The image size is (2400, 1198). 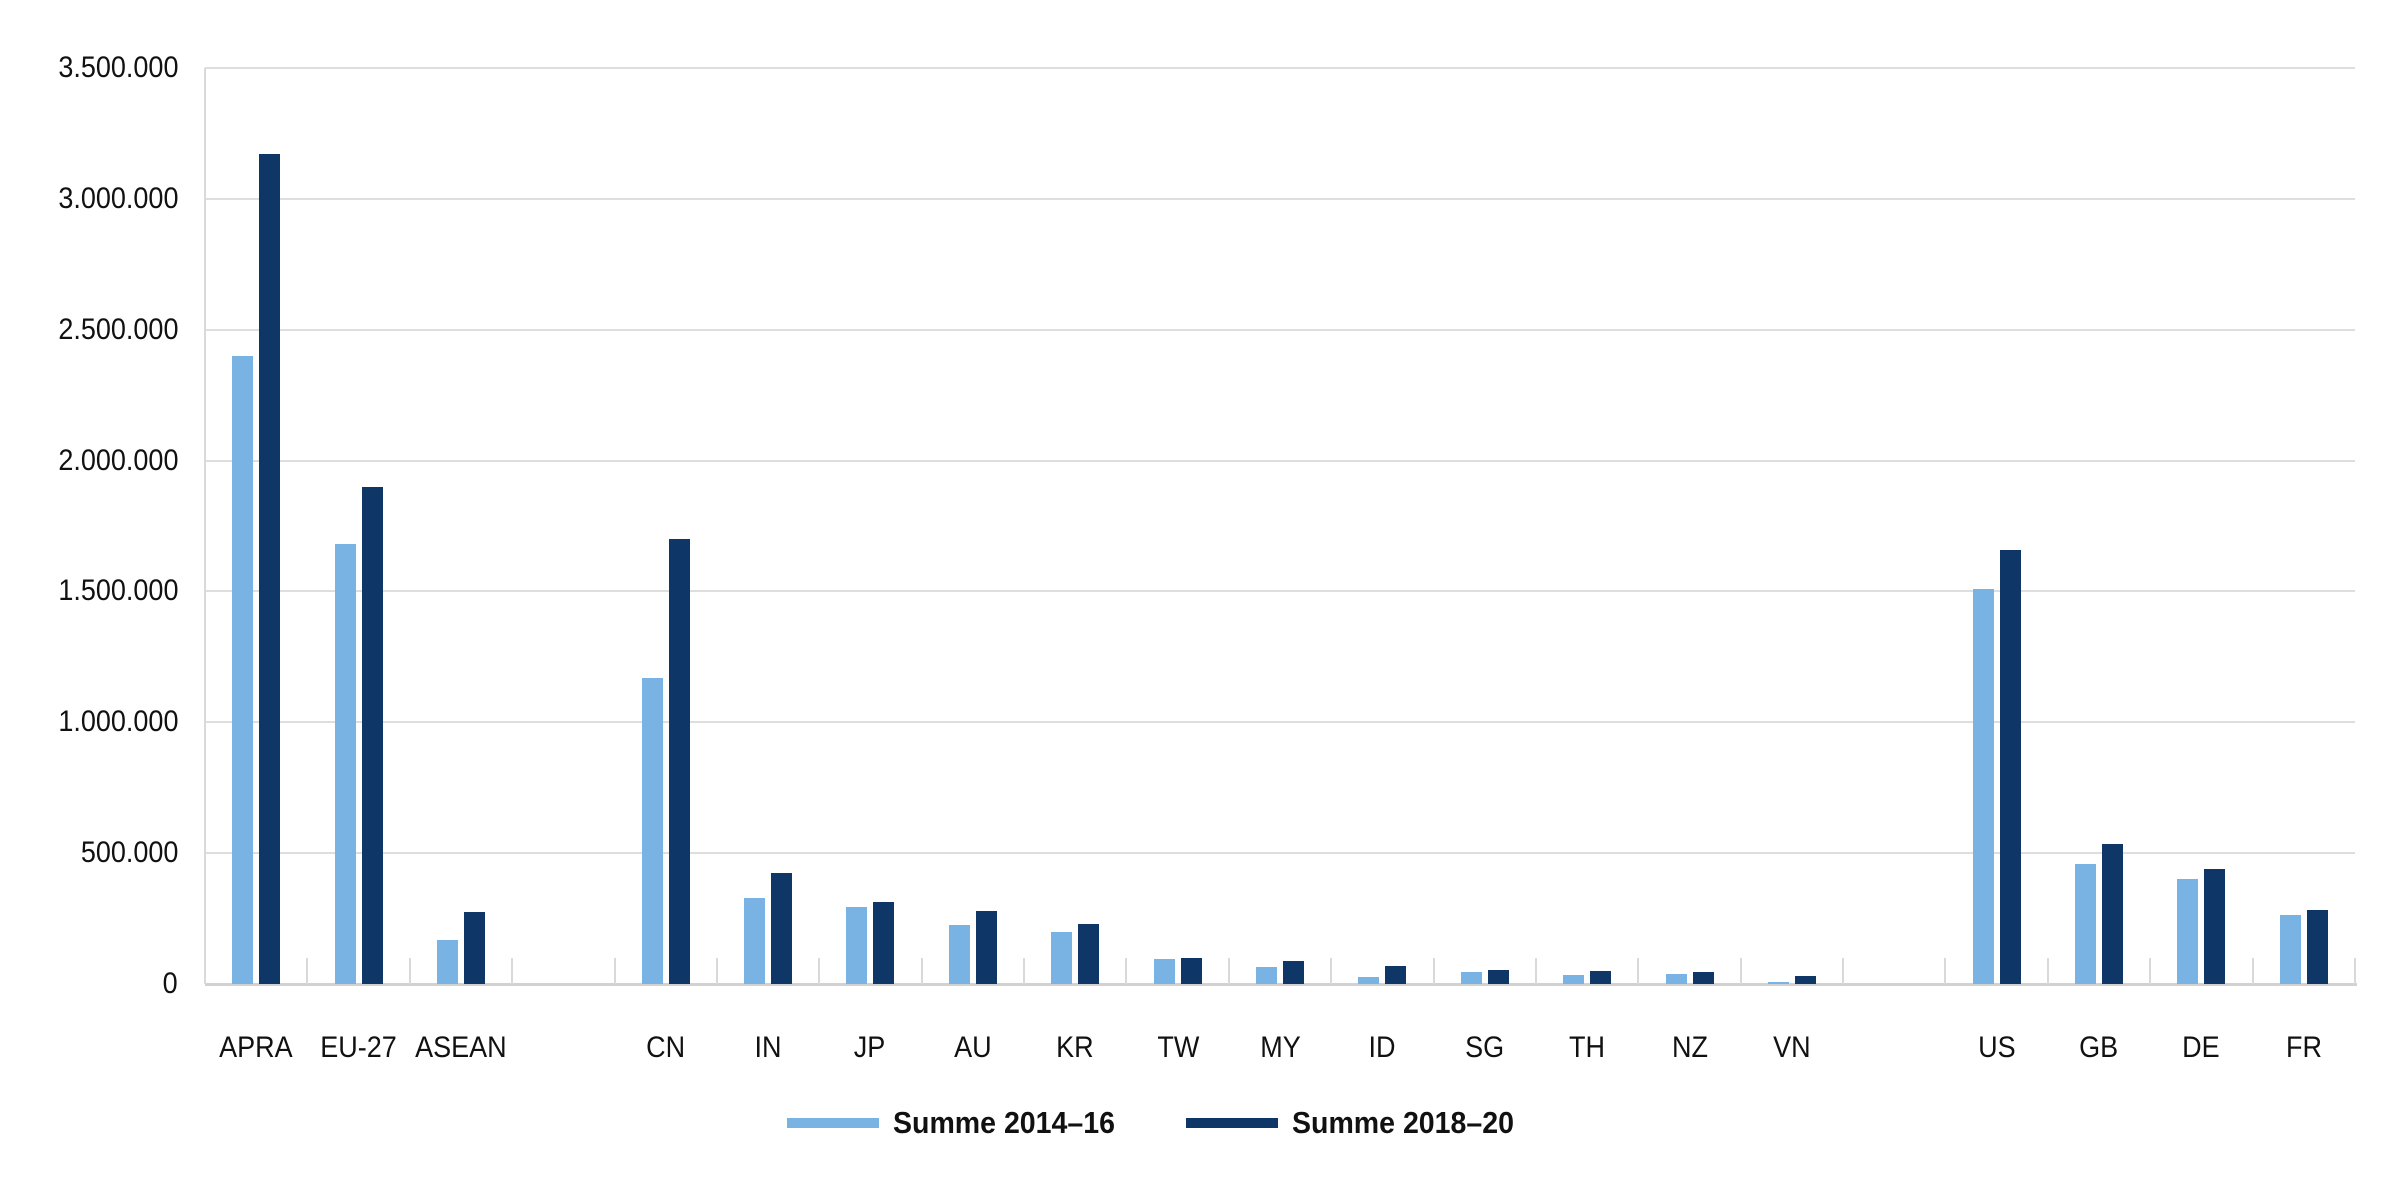 I want to click on x-axis-label-gb: GB, so click(x=2099, y=1048).